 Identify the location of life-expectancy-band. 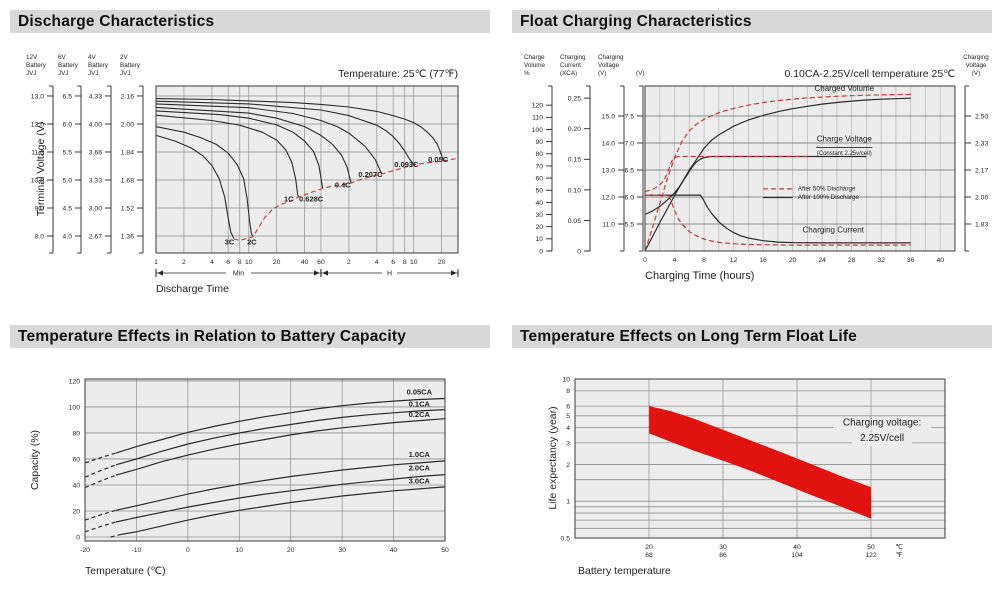
(760, 462).